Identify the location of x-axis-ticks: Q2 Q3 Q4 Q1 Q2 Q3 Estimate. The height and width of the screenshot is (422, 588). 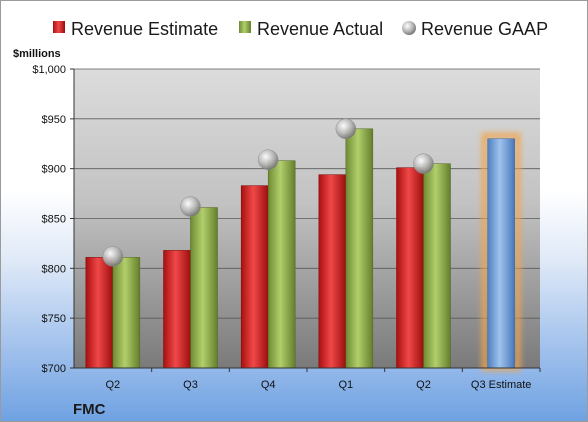
(323, 379).